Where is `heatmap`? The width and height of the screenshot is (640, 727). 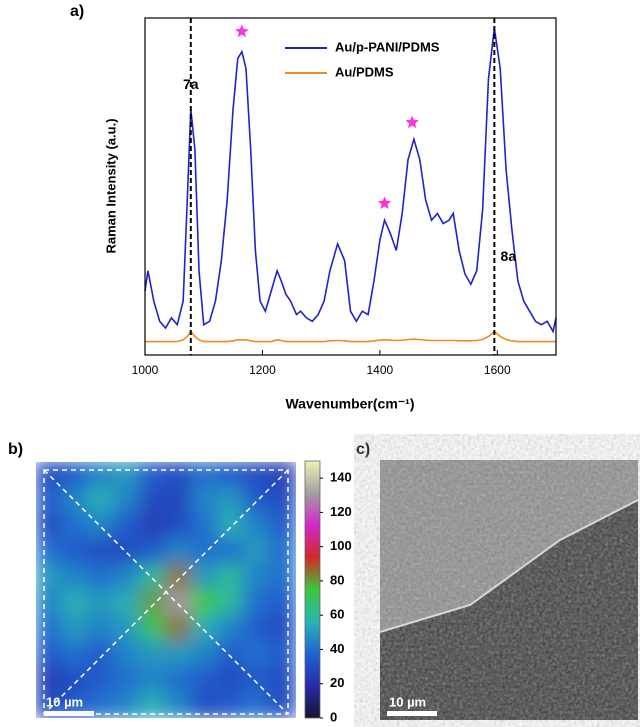 heatmap is located at coordinates (166, 590).